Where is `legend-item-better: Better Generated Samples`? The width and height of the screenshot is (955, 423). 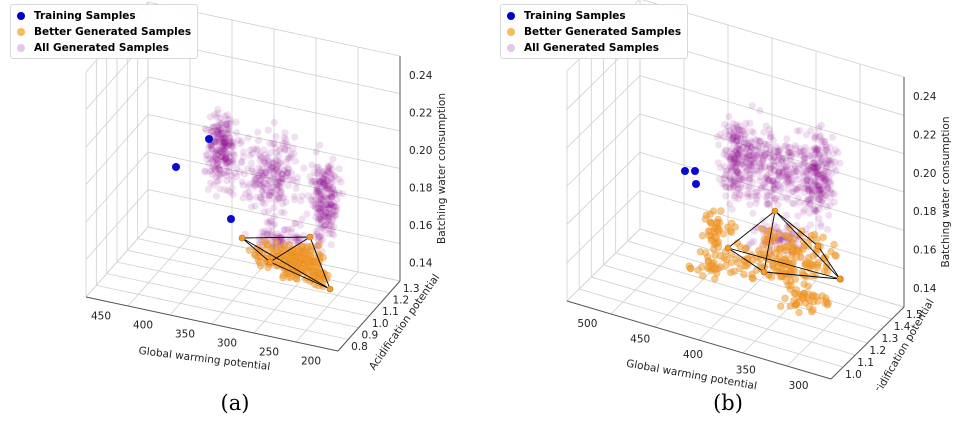
legend-item-better: Better Generated Samples is located at coordinates (594, 32).